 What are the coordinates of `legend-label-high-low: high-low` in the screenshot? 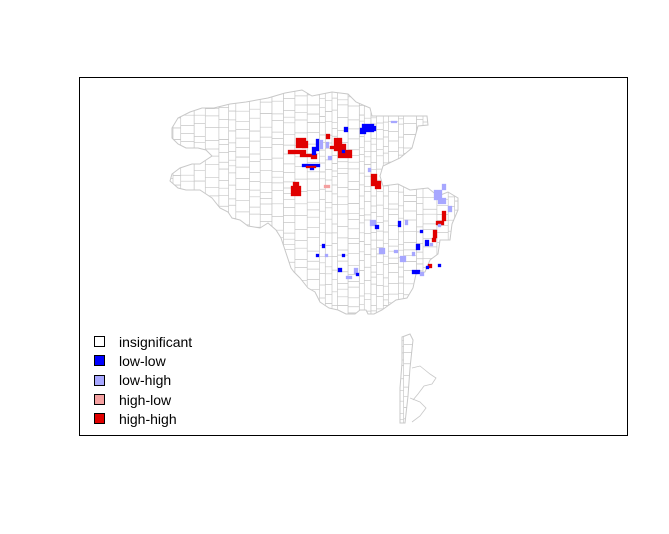 It's located at (145, 399).